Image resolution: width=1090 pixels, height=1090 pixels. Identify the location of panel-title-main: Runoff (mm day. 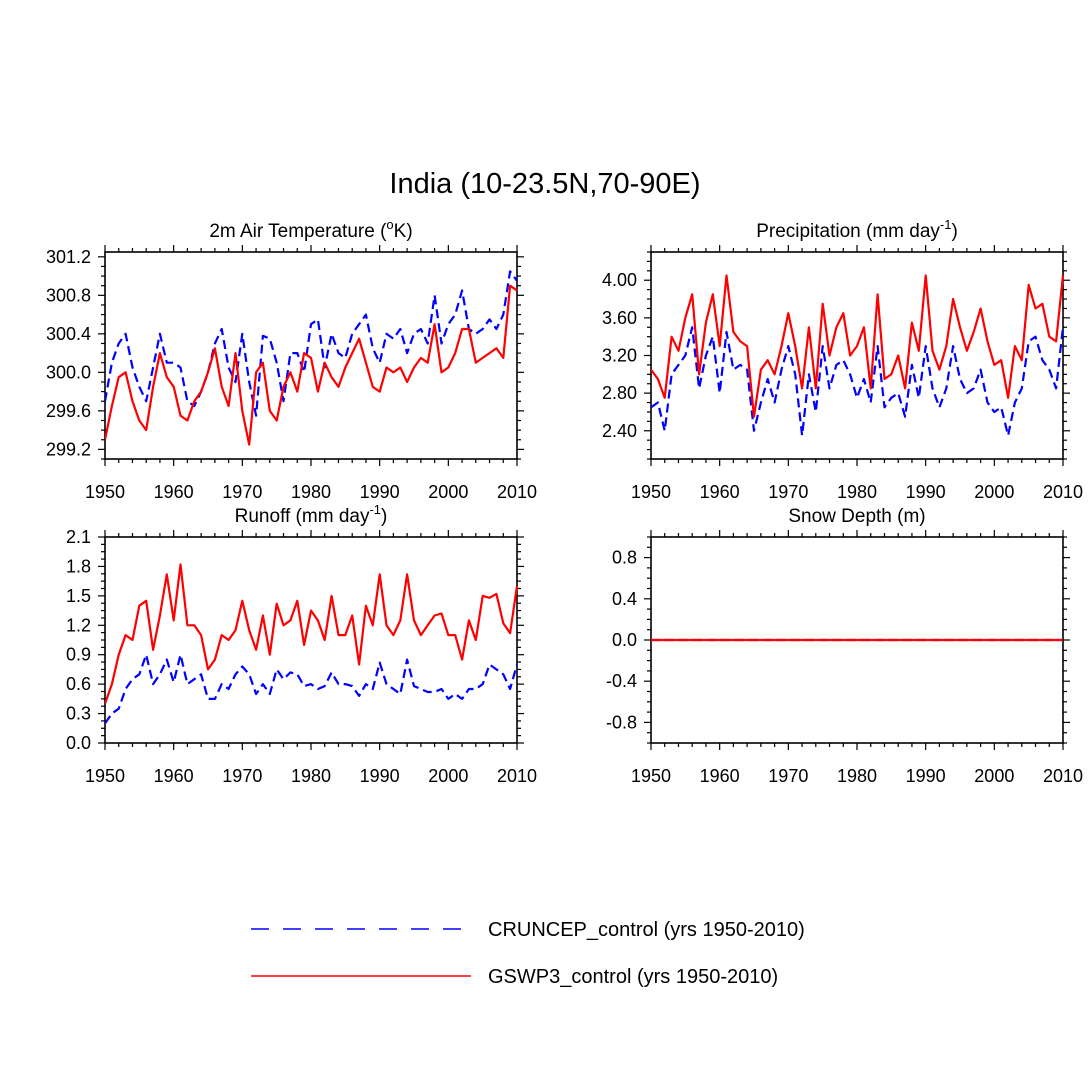
(302, 516).